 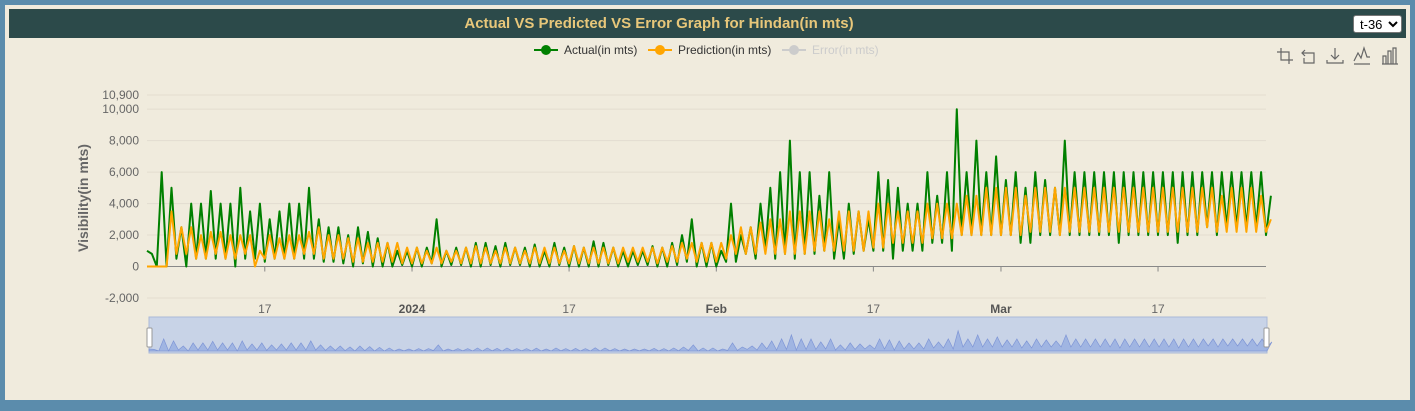 I want to click on y-axis-label: Visibility(in mts), so click(x=83, y=198).